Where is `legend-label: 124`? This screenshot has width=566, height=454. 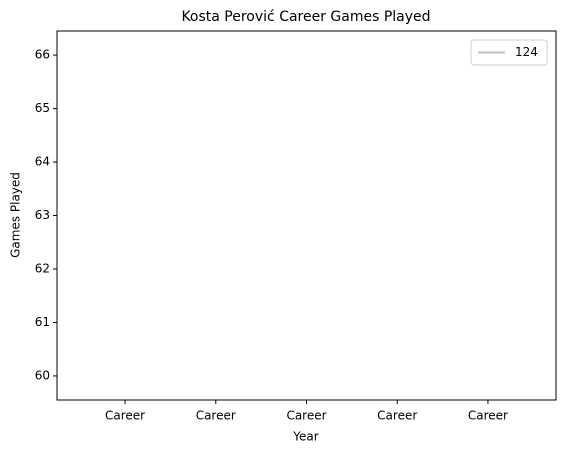
legend-label: 124 is located at coordinates (526, 52).